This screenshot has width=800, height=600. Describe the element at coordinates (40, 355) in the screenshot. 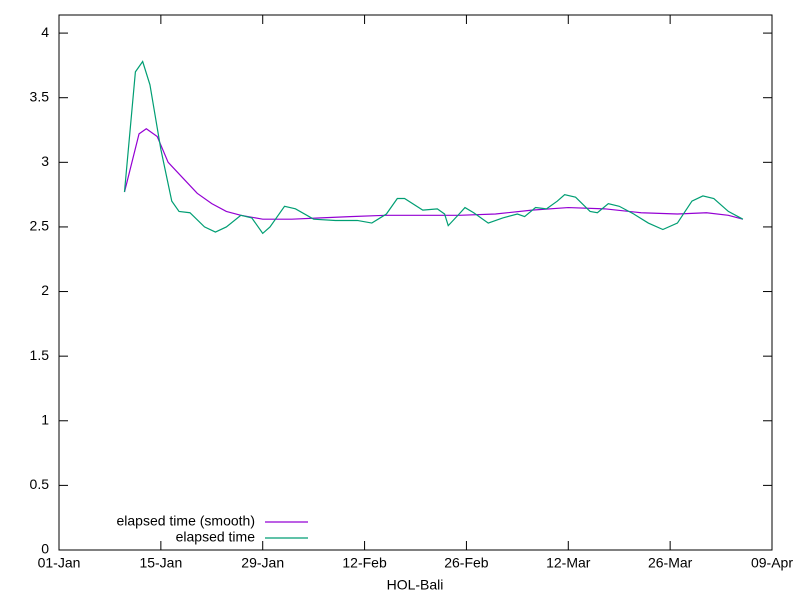

I see `y-tick-label: 1.5` at that location.